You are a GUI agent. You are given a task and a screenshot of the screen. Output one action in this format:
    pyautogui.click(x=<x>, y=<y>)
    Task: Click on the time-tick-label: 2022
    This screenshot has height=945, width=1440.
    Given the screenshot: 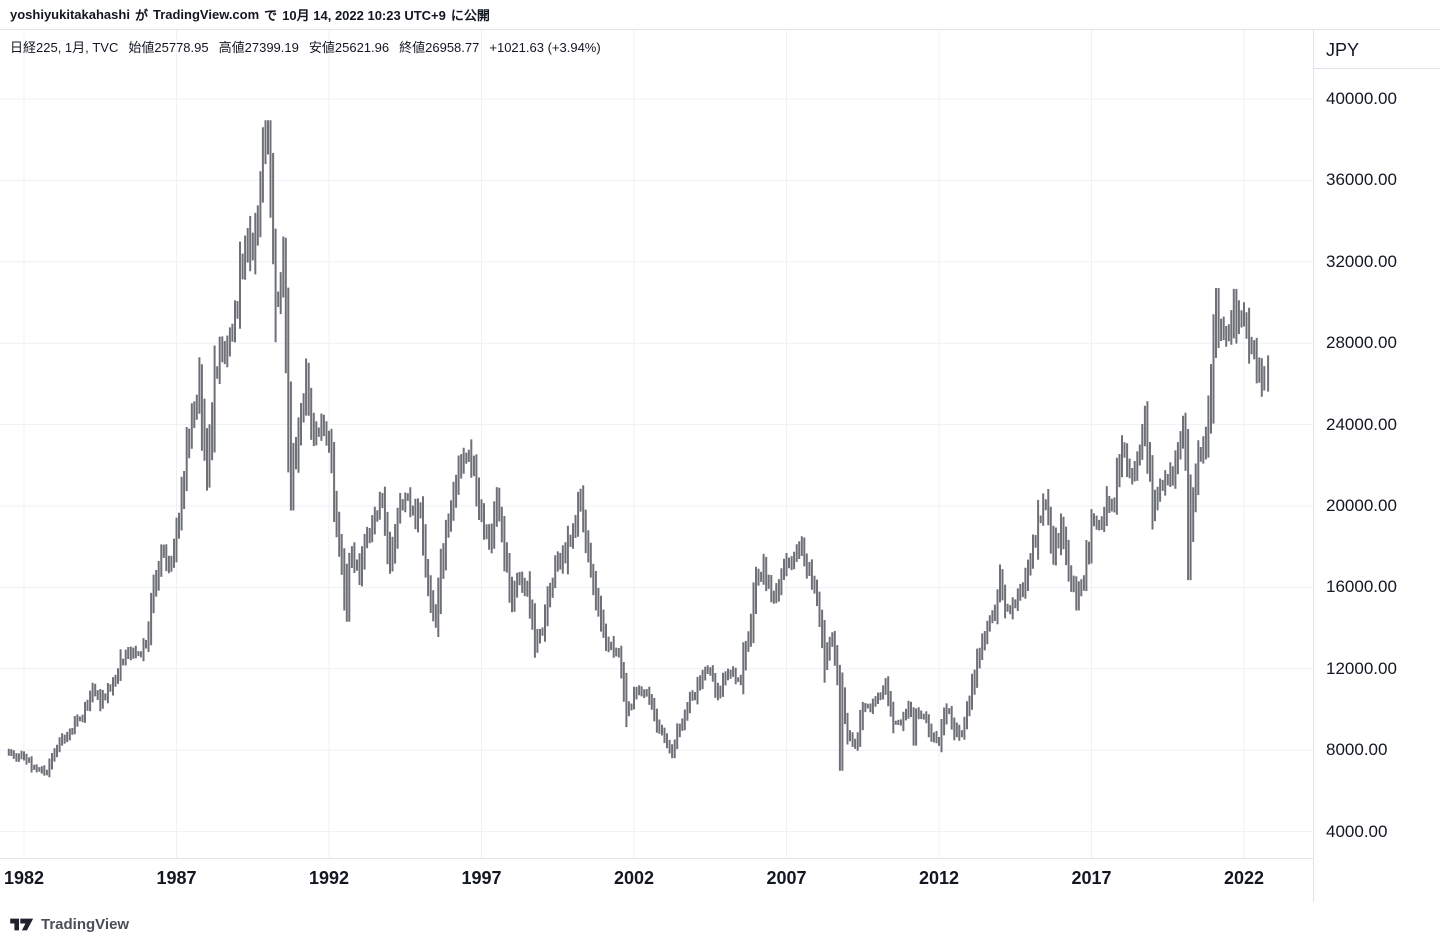 What is the action you would take?
    pyautogui.click(x=1244, y=878)
    